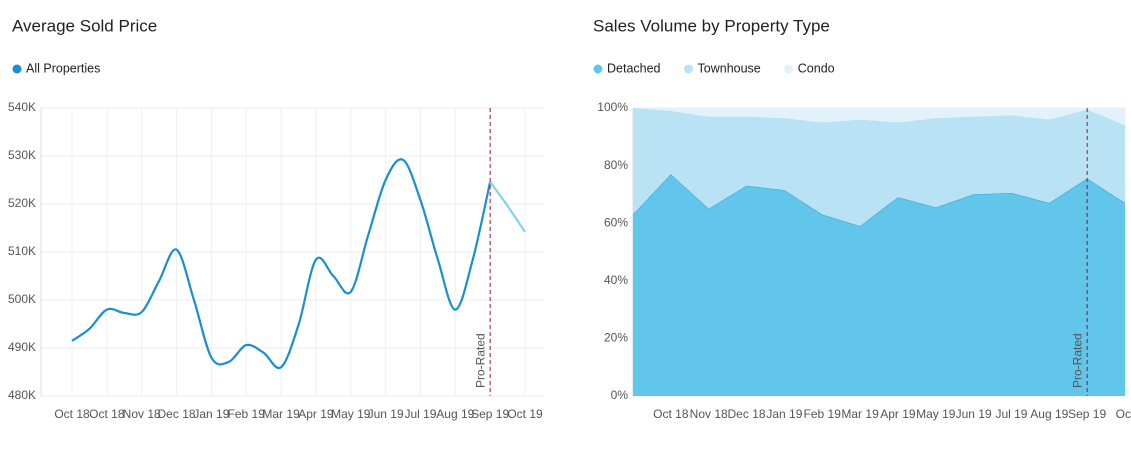  I want to click on y-tick-label: 80%, so click(616, 165).